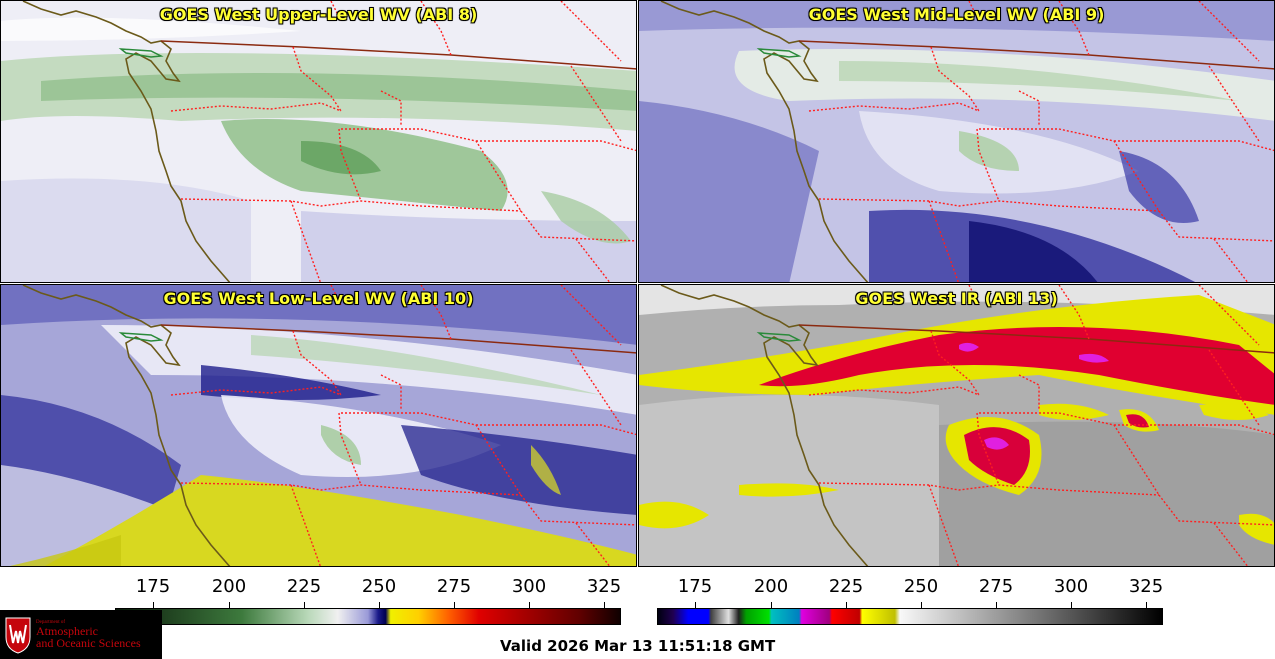  I want to click on logo-department: Department of, so click(51, 622).